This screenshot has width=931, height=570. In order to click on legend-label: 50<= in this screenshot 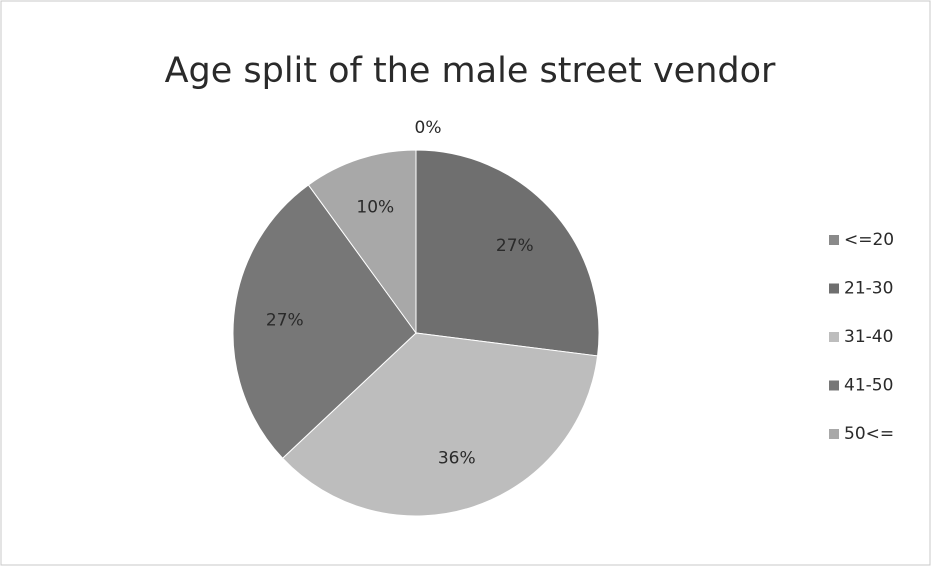, I will do `click(869, 434)`.